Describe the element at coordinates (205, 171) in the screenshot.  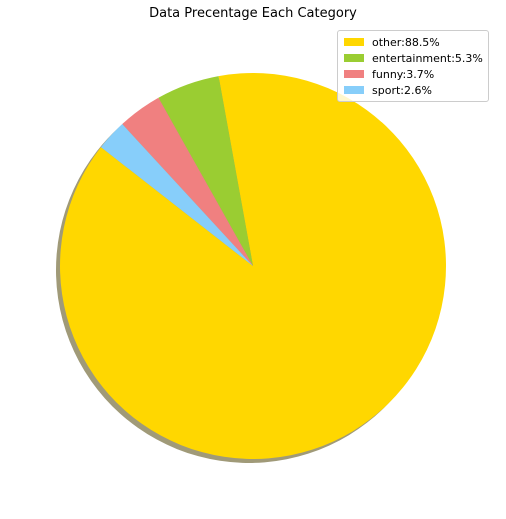
I see `pie-slice-entertainment` at that location.